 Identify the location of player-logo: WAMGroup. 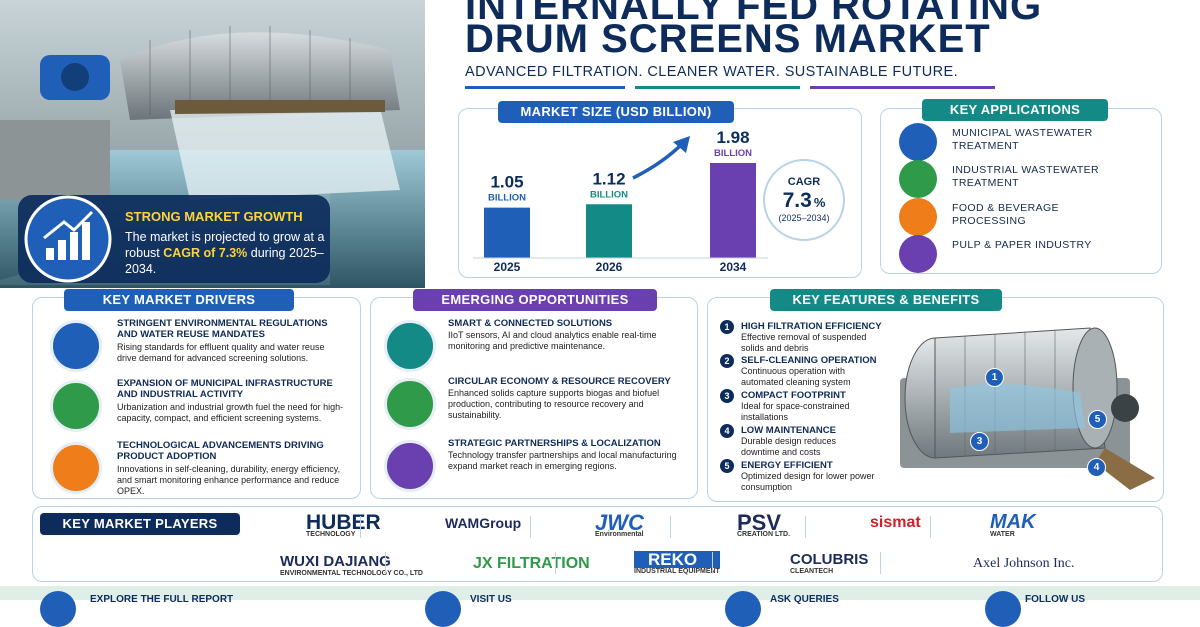
(483, 523).